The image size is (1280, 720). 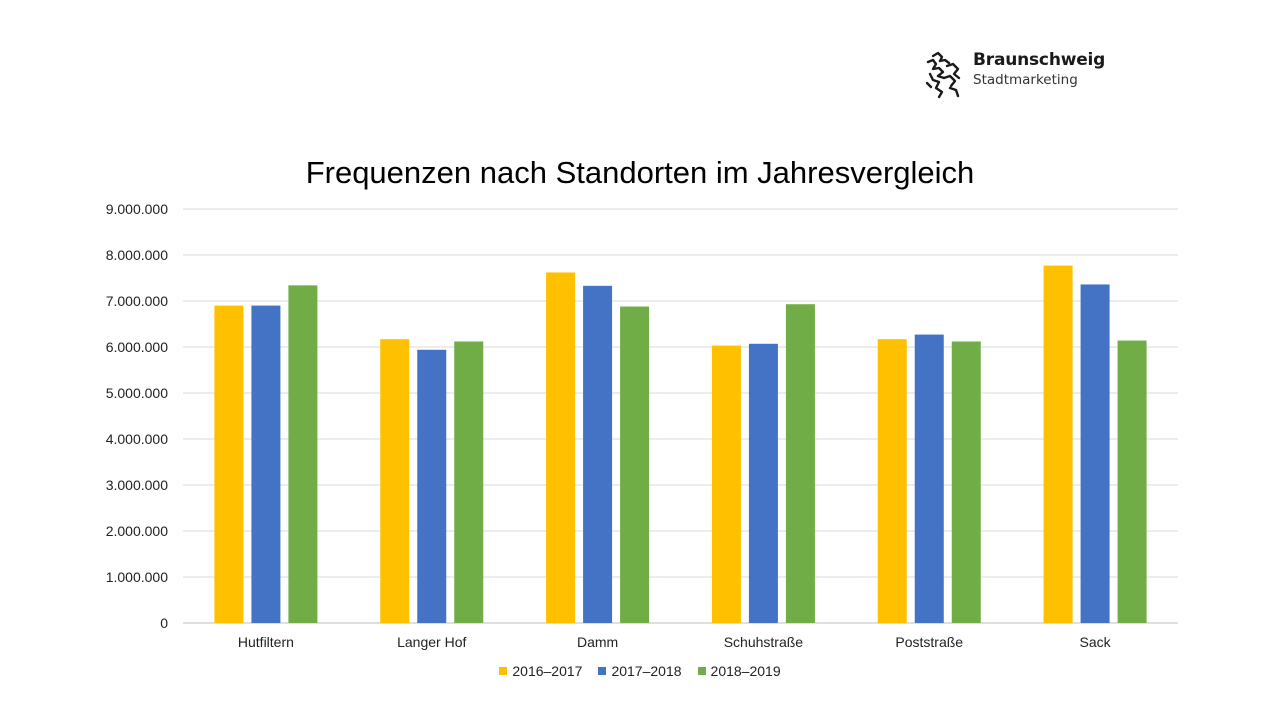 I want to click on legend-item: 2017–2018, so click(x=640, y=671).